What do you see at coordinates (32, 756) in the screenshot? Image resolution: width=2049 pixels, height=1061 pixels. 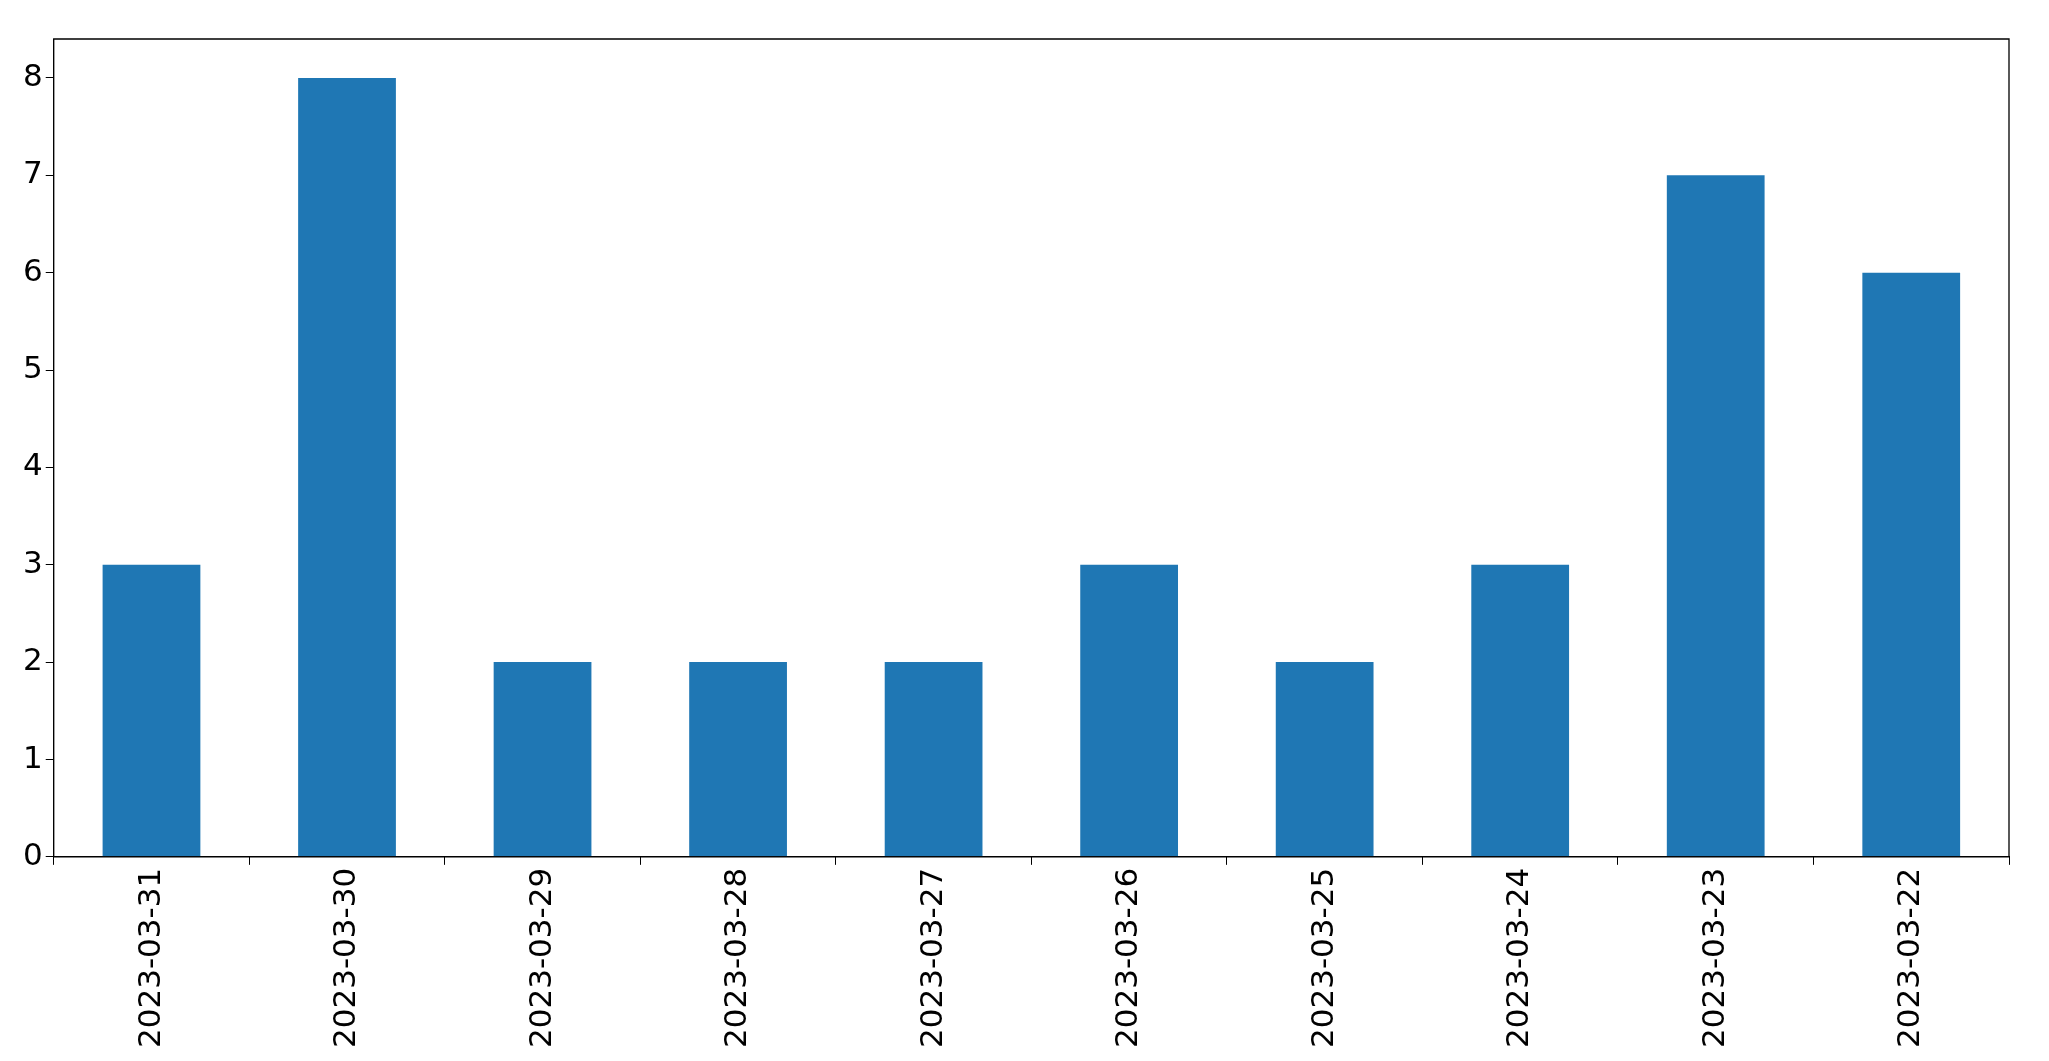 I see `y-tick-label: 1` at bounding box center [32, 756].